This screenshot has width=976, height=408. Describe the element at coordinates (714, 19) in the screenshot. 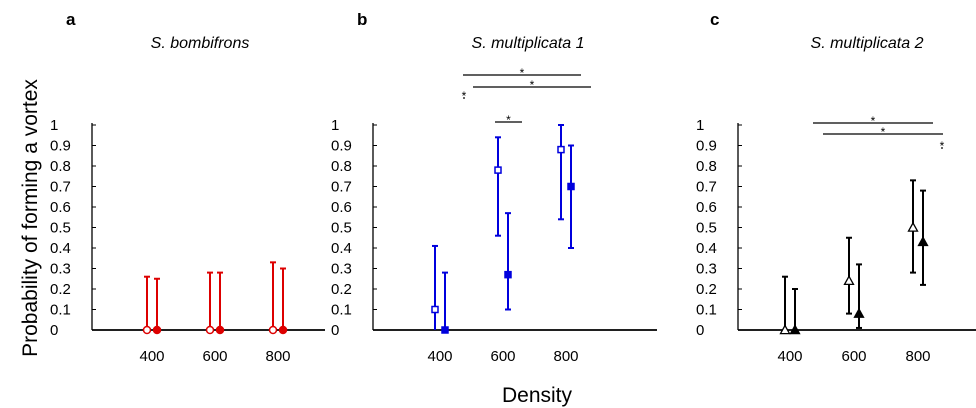

I see `panel-letter: c` at that location.